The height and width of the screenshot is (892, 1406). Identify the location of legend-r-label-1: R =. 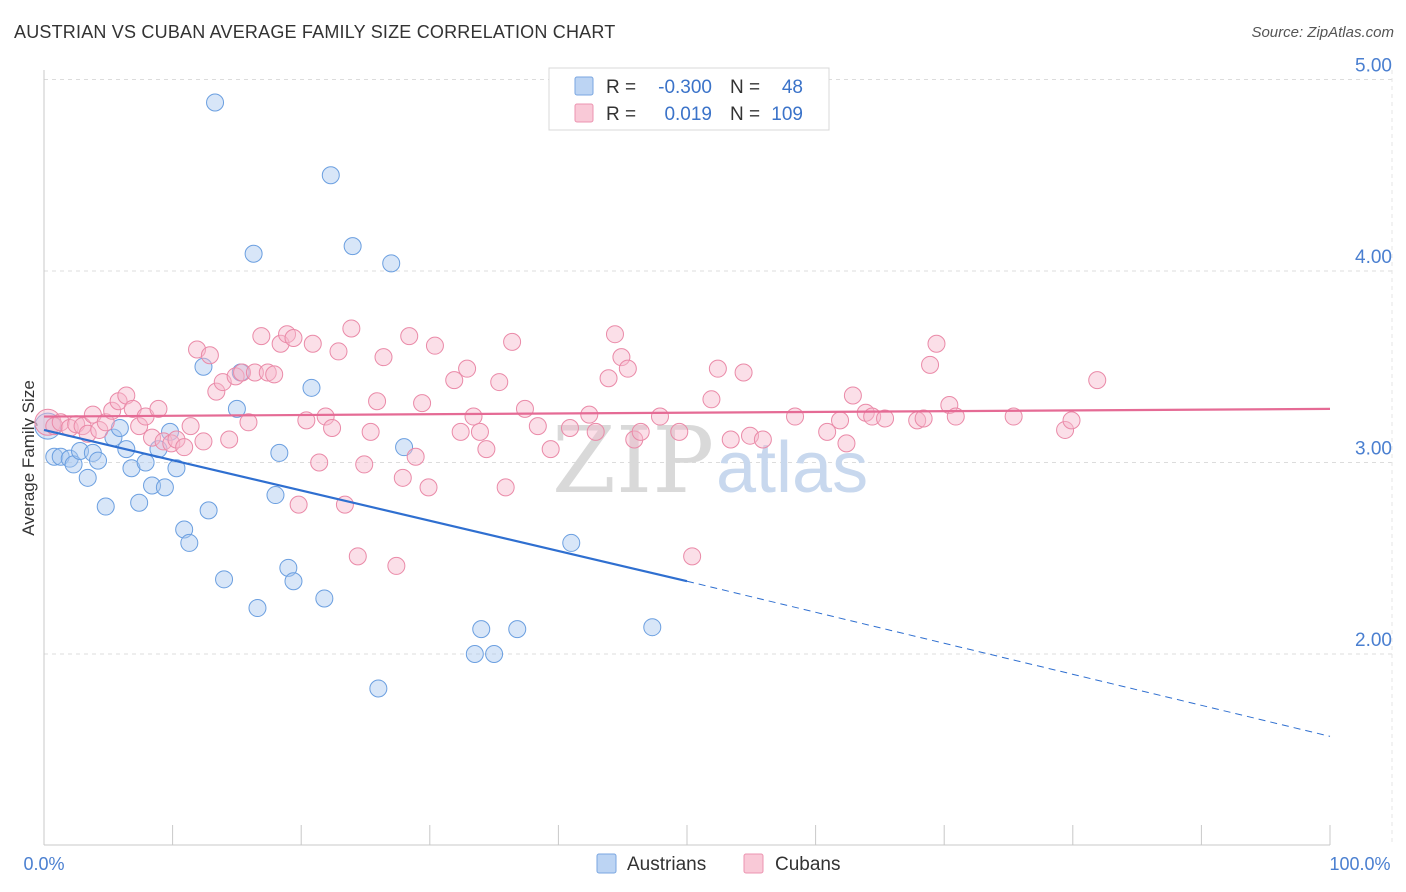
(621, 87).